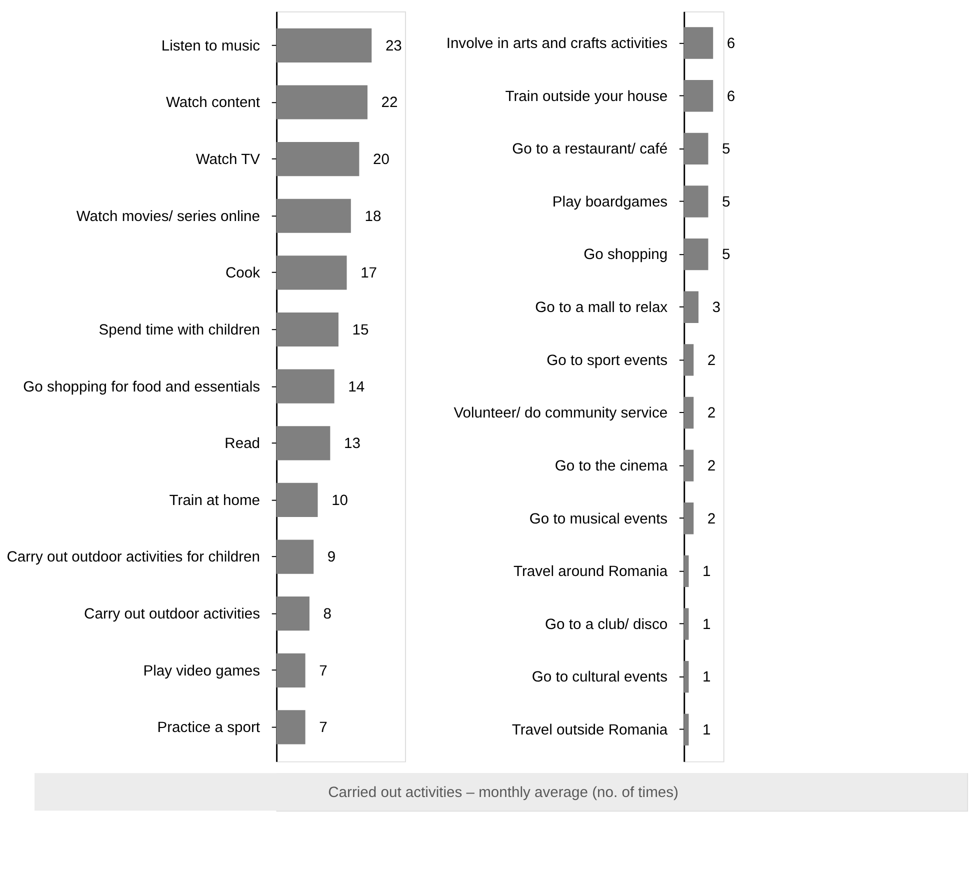  What do you see at coordinates (373, 216) in the screenshot?
I see `data-label: 18` at bounding box center [373, 216].